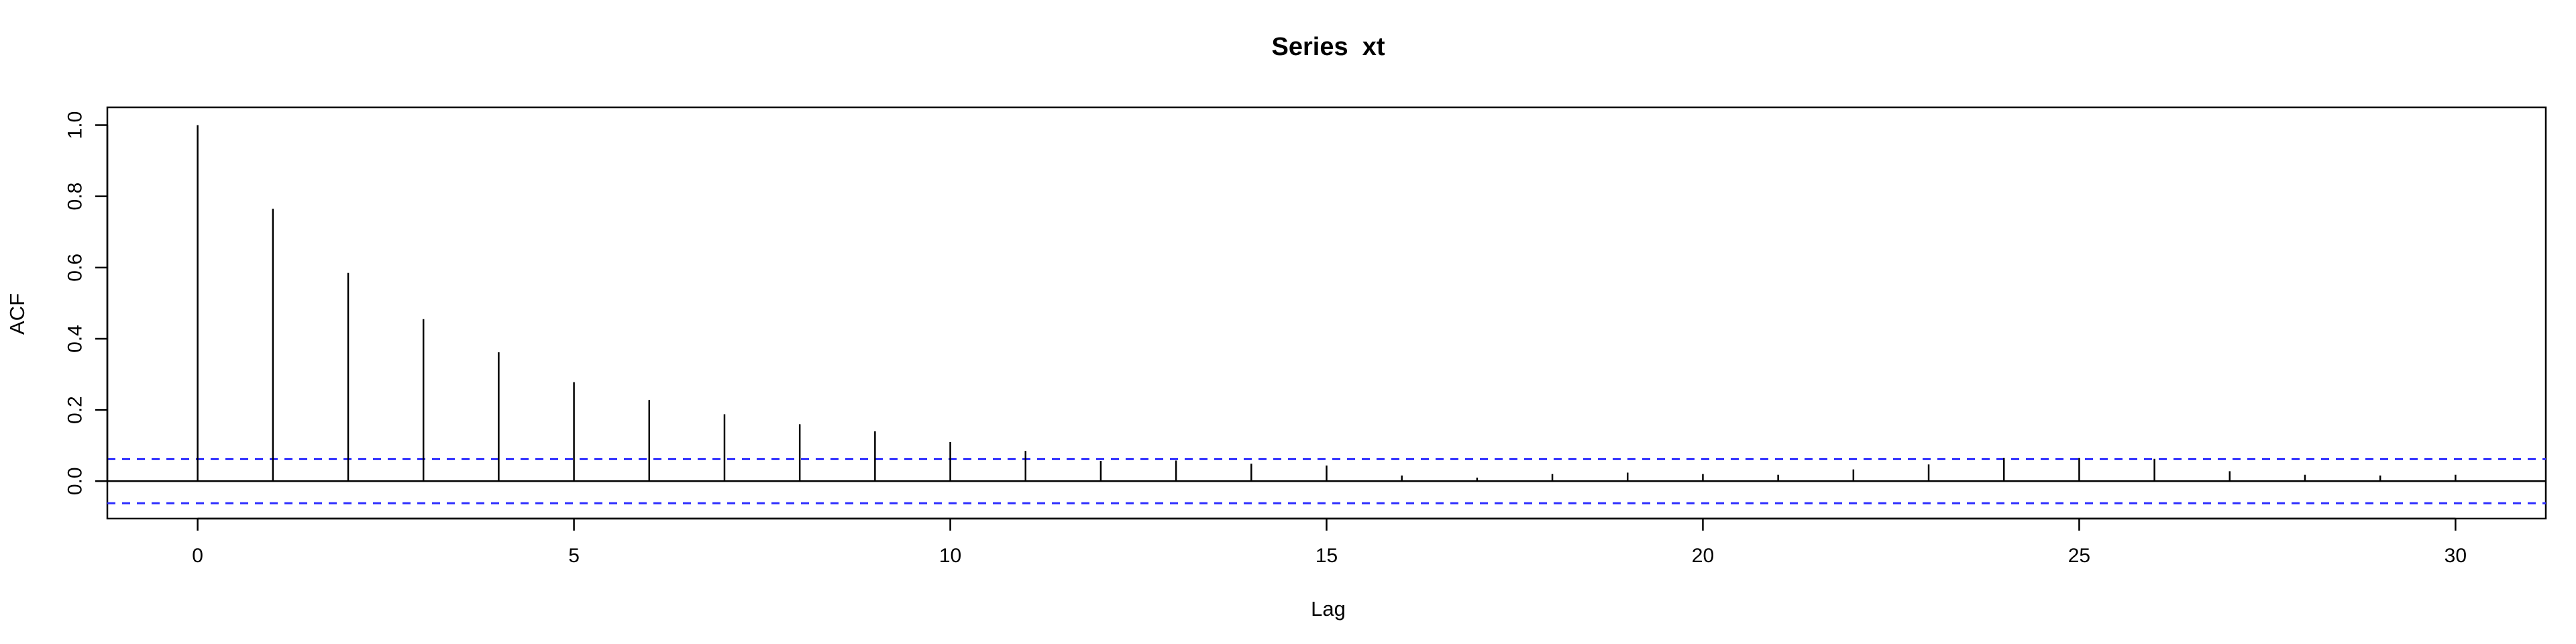 The width and height of the screenshot is (2576, 644). I want to click on x-tick-label-25: 25, so click(2079, 556).